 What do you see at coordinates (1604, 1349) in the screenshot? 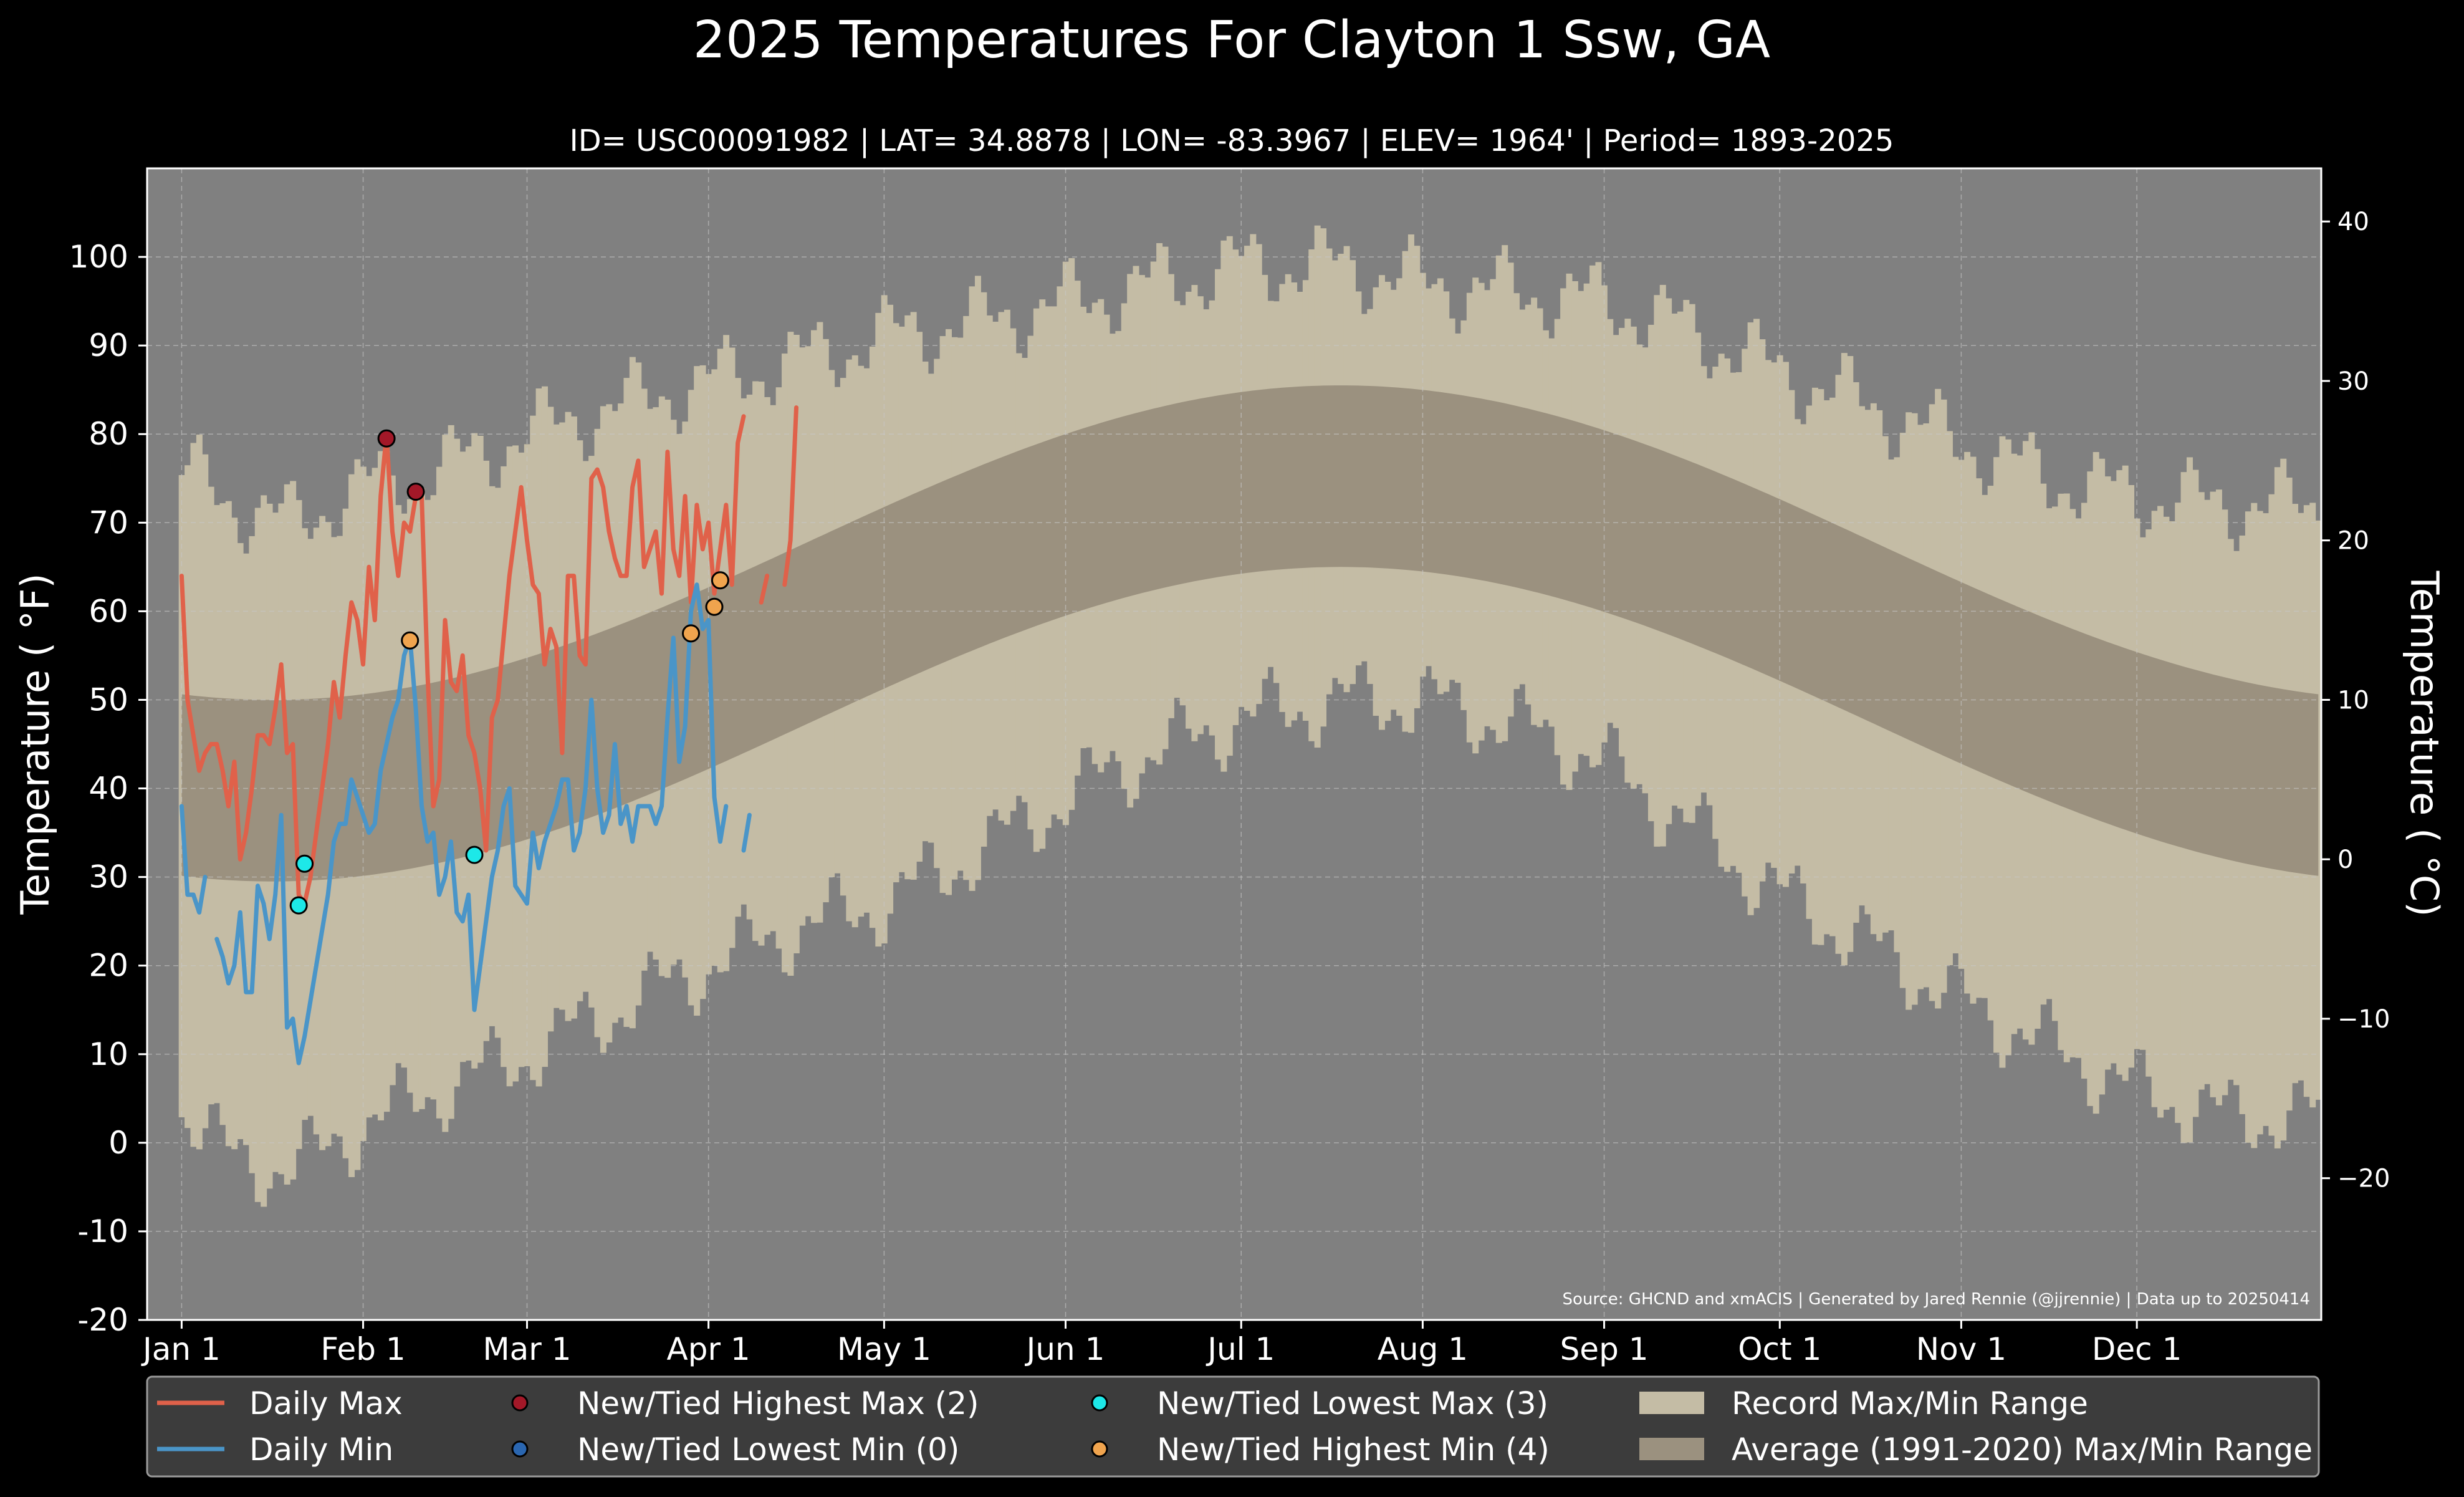
I see `x-tick-label: Sep 1` at bounding box center [1604, 1349].